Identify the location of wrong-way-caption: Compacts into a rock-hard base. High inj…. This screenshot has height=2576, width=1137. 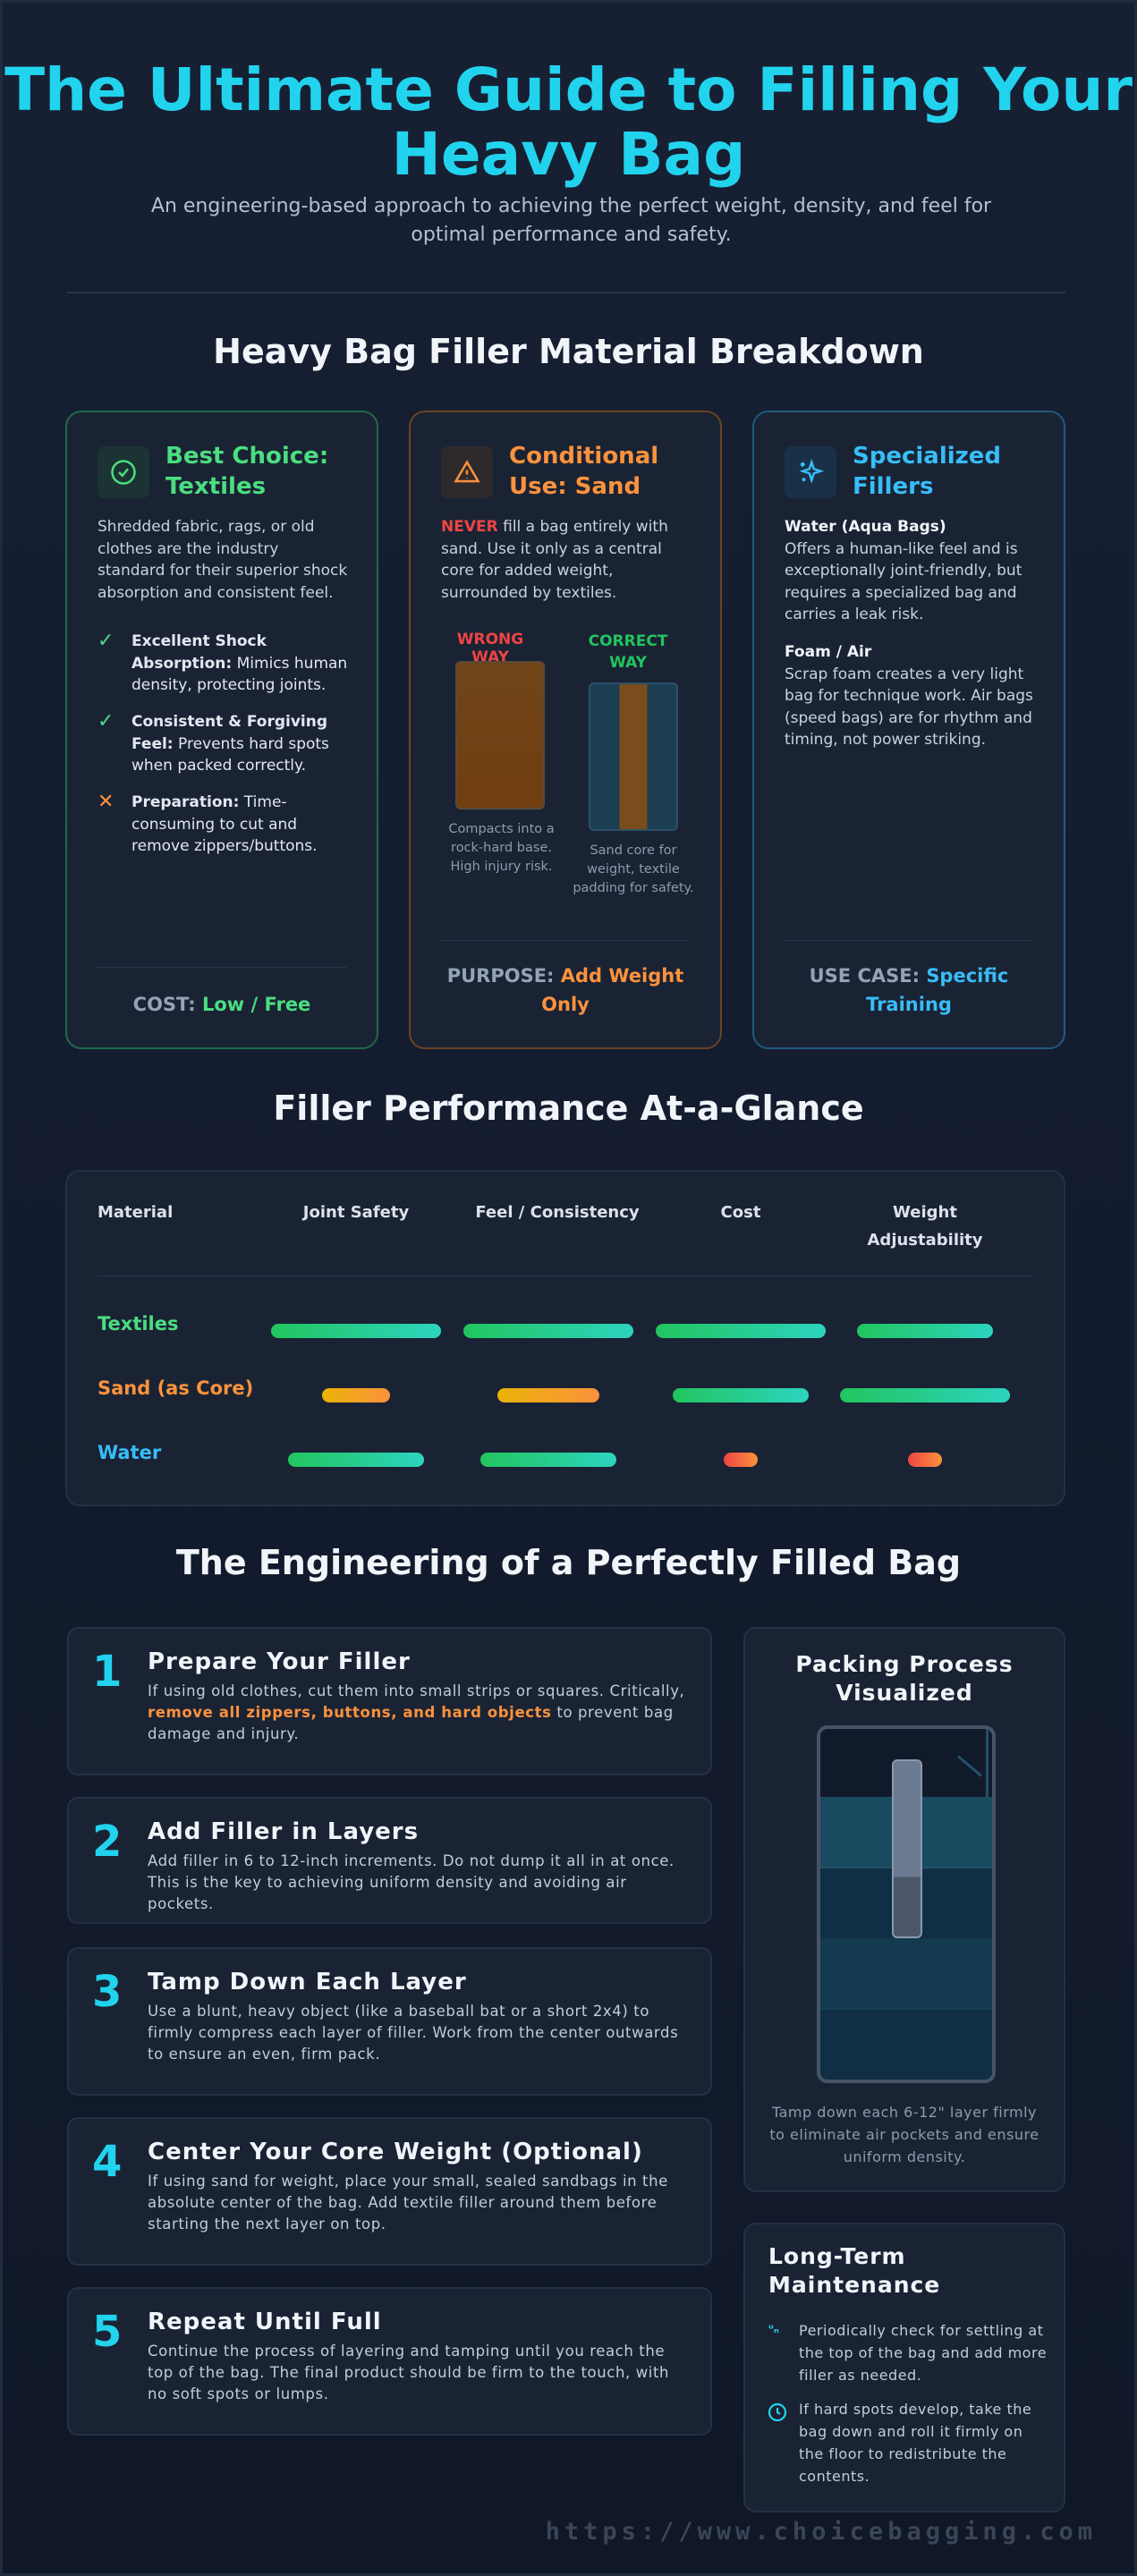
(502, 848).